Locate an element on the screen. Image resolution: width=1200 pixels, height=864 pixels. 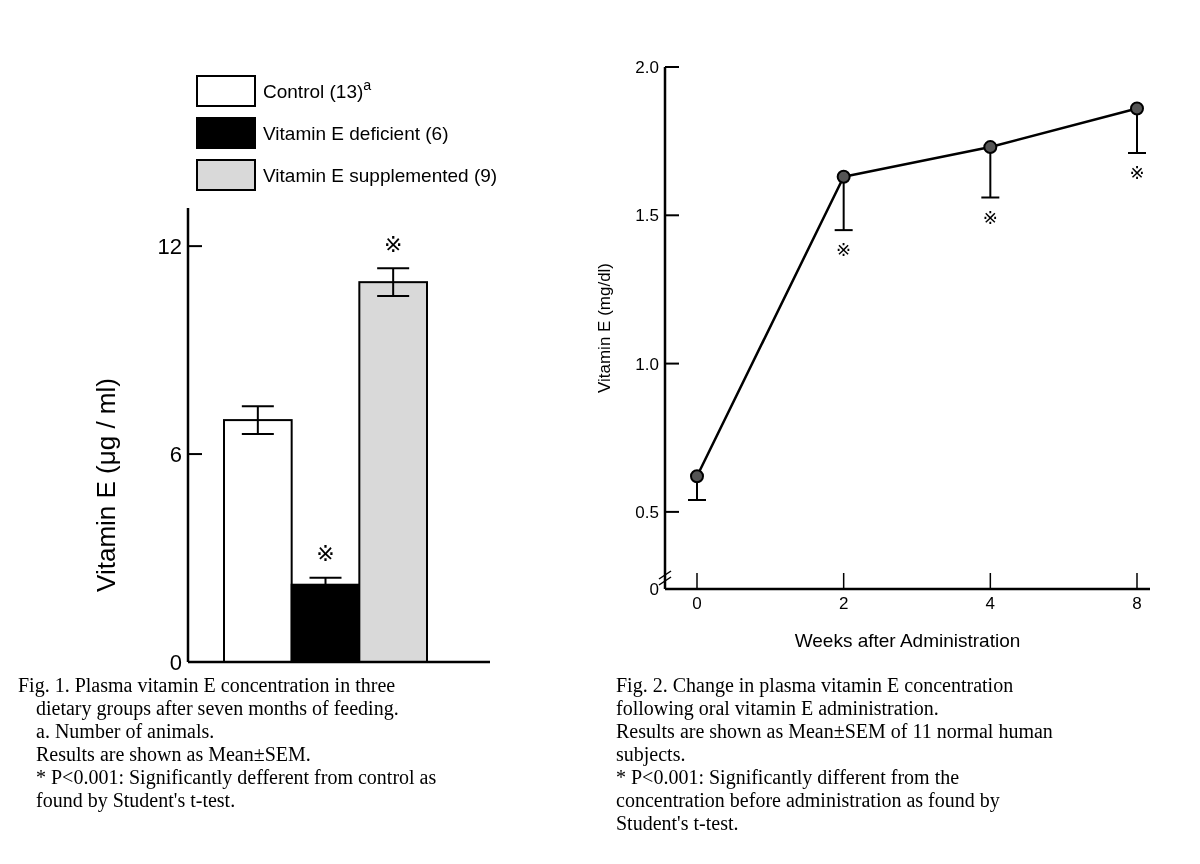
text: * P<0.001: Significantly different from the concentration before administration as found by Student's t-test. is located at coordinates (808, 800).